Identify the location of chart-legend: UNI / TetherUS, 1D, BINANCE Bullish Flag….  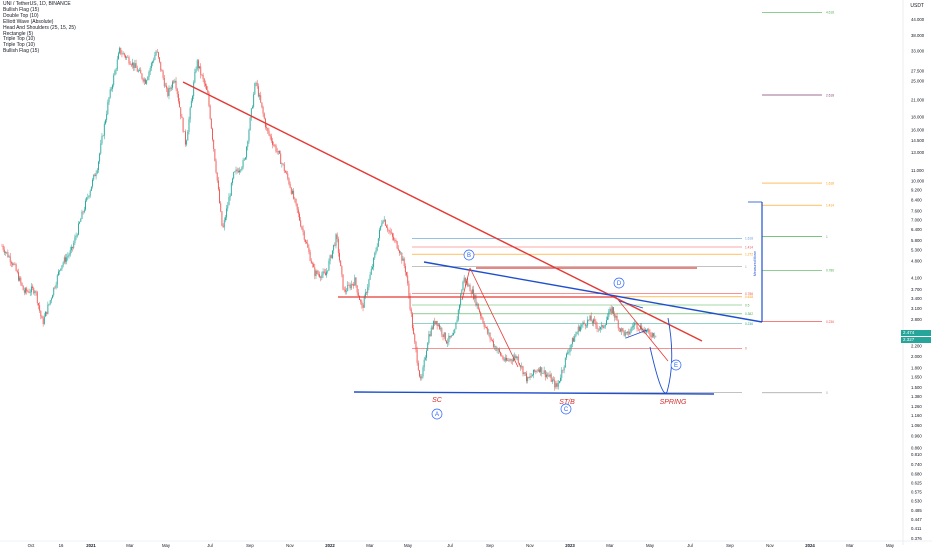
(39, 28).